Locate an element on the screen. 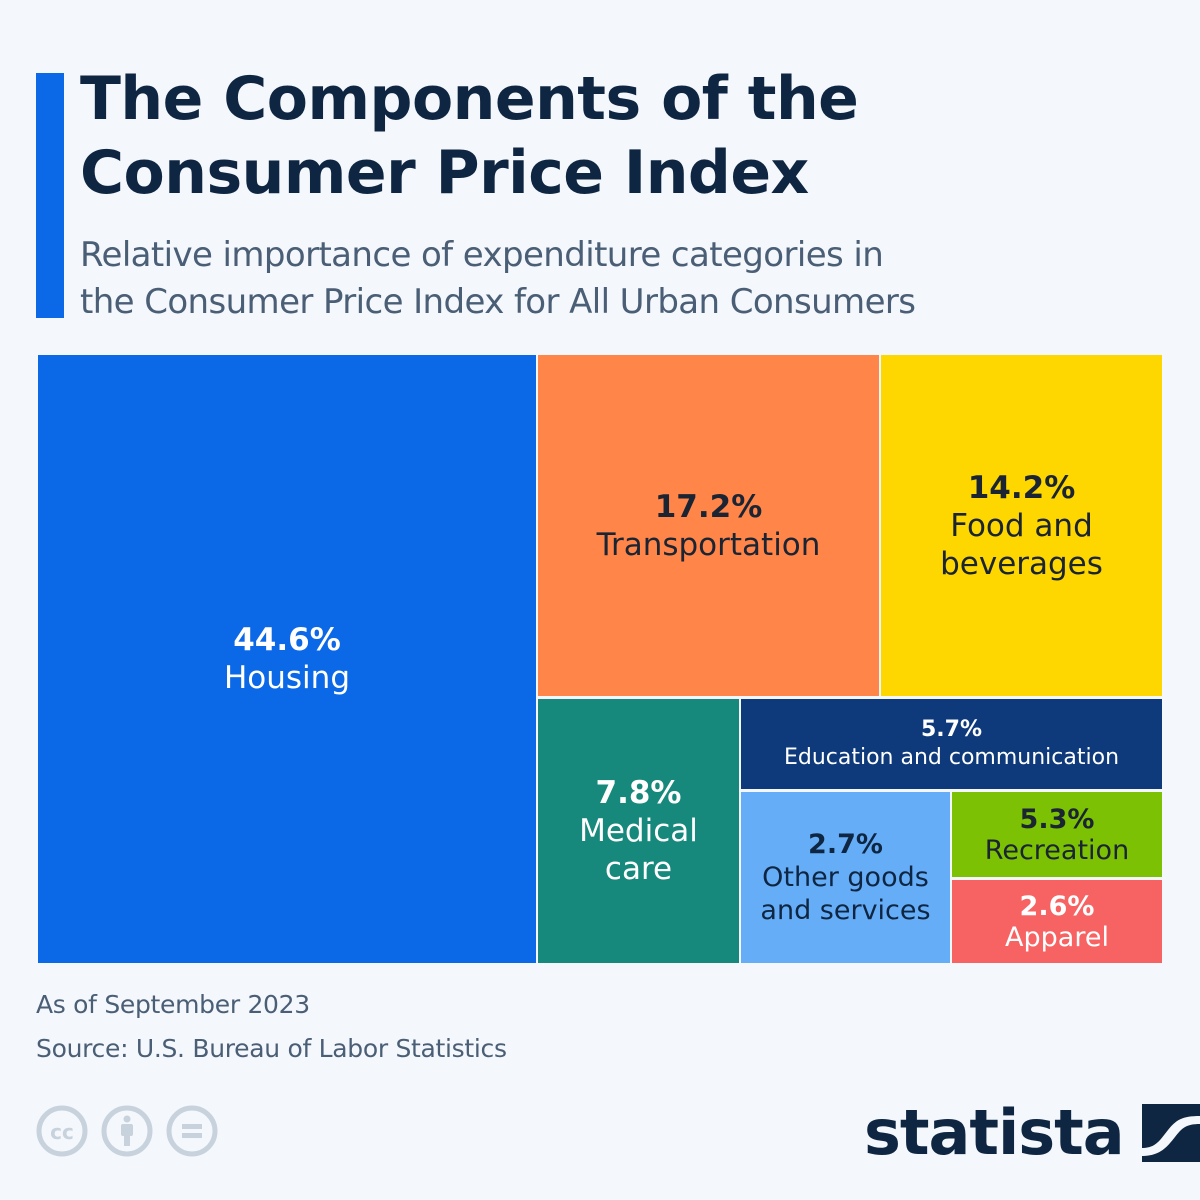  cell-category-label: Medical is located at coordinates (638, 831).